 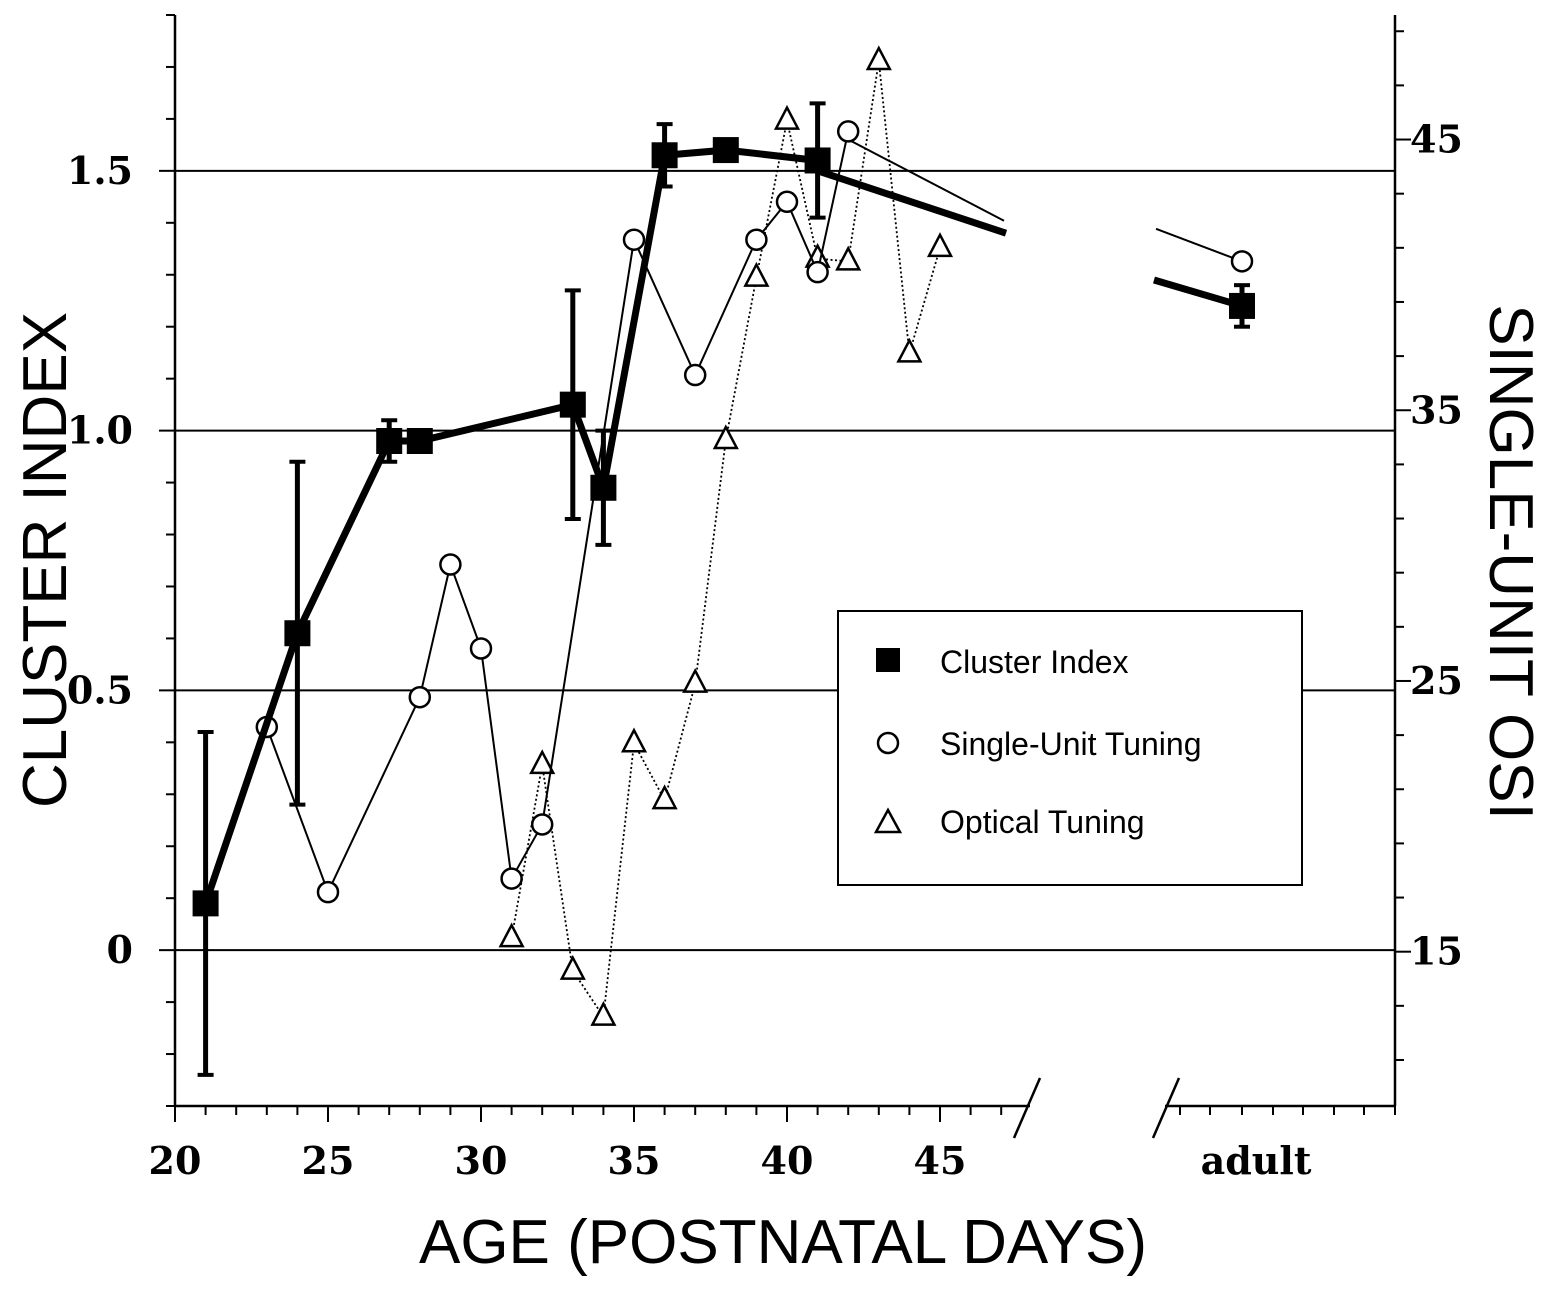 I want to click on y-left-tick-label: 0.5, so click(x=100, y=689).